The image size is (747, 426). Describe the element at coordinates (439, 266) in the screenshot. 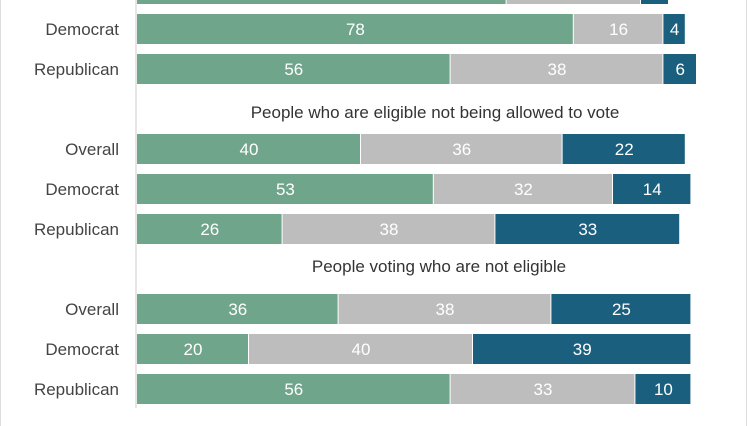

I see `group-title-not-eligible-voting: People voting who are not eligible` at that location.